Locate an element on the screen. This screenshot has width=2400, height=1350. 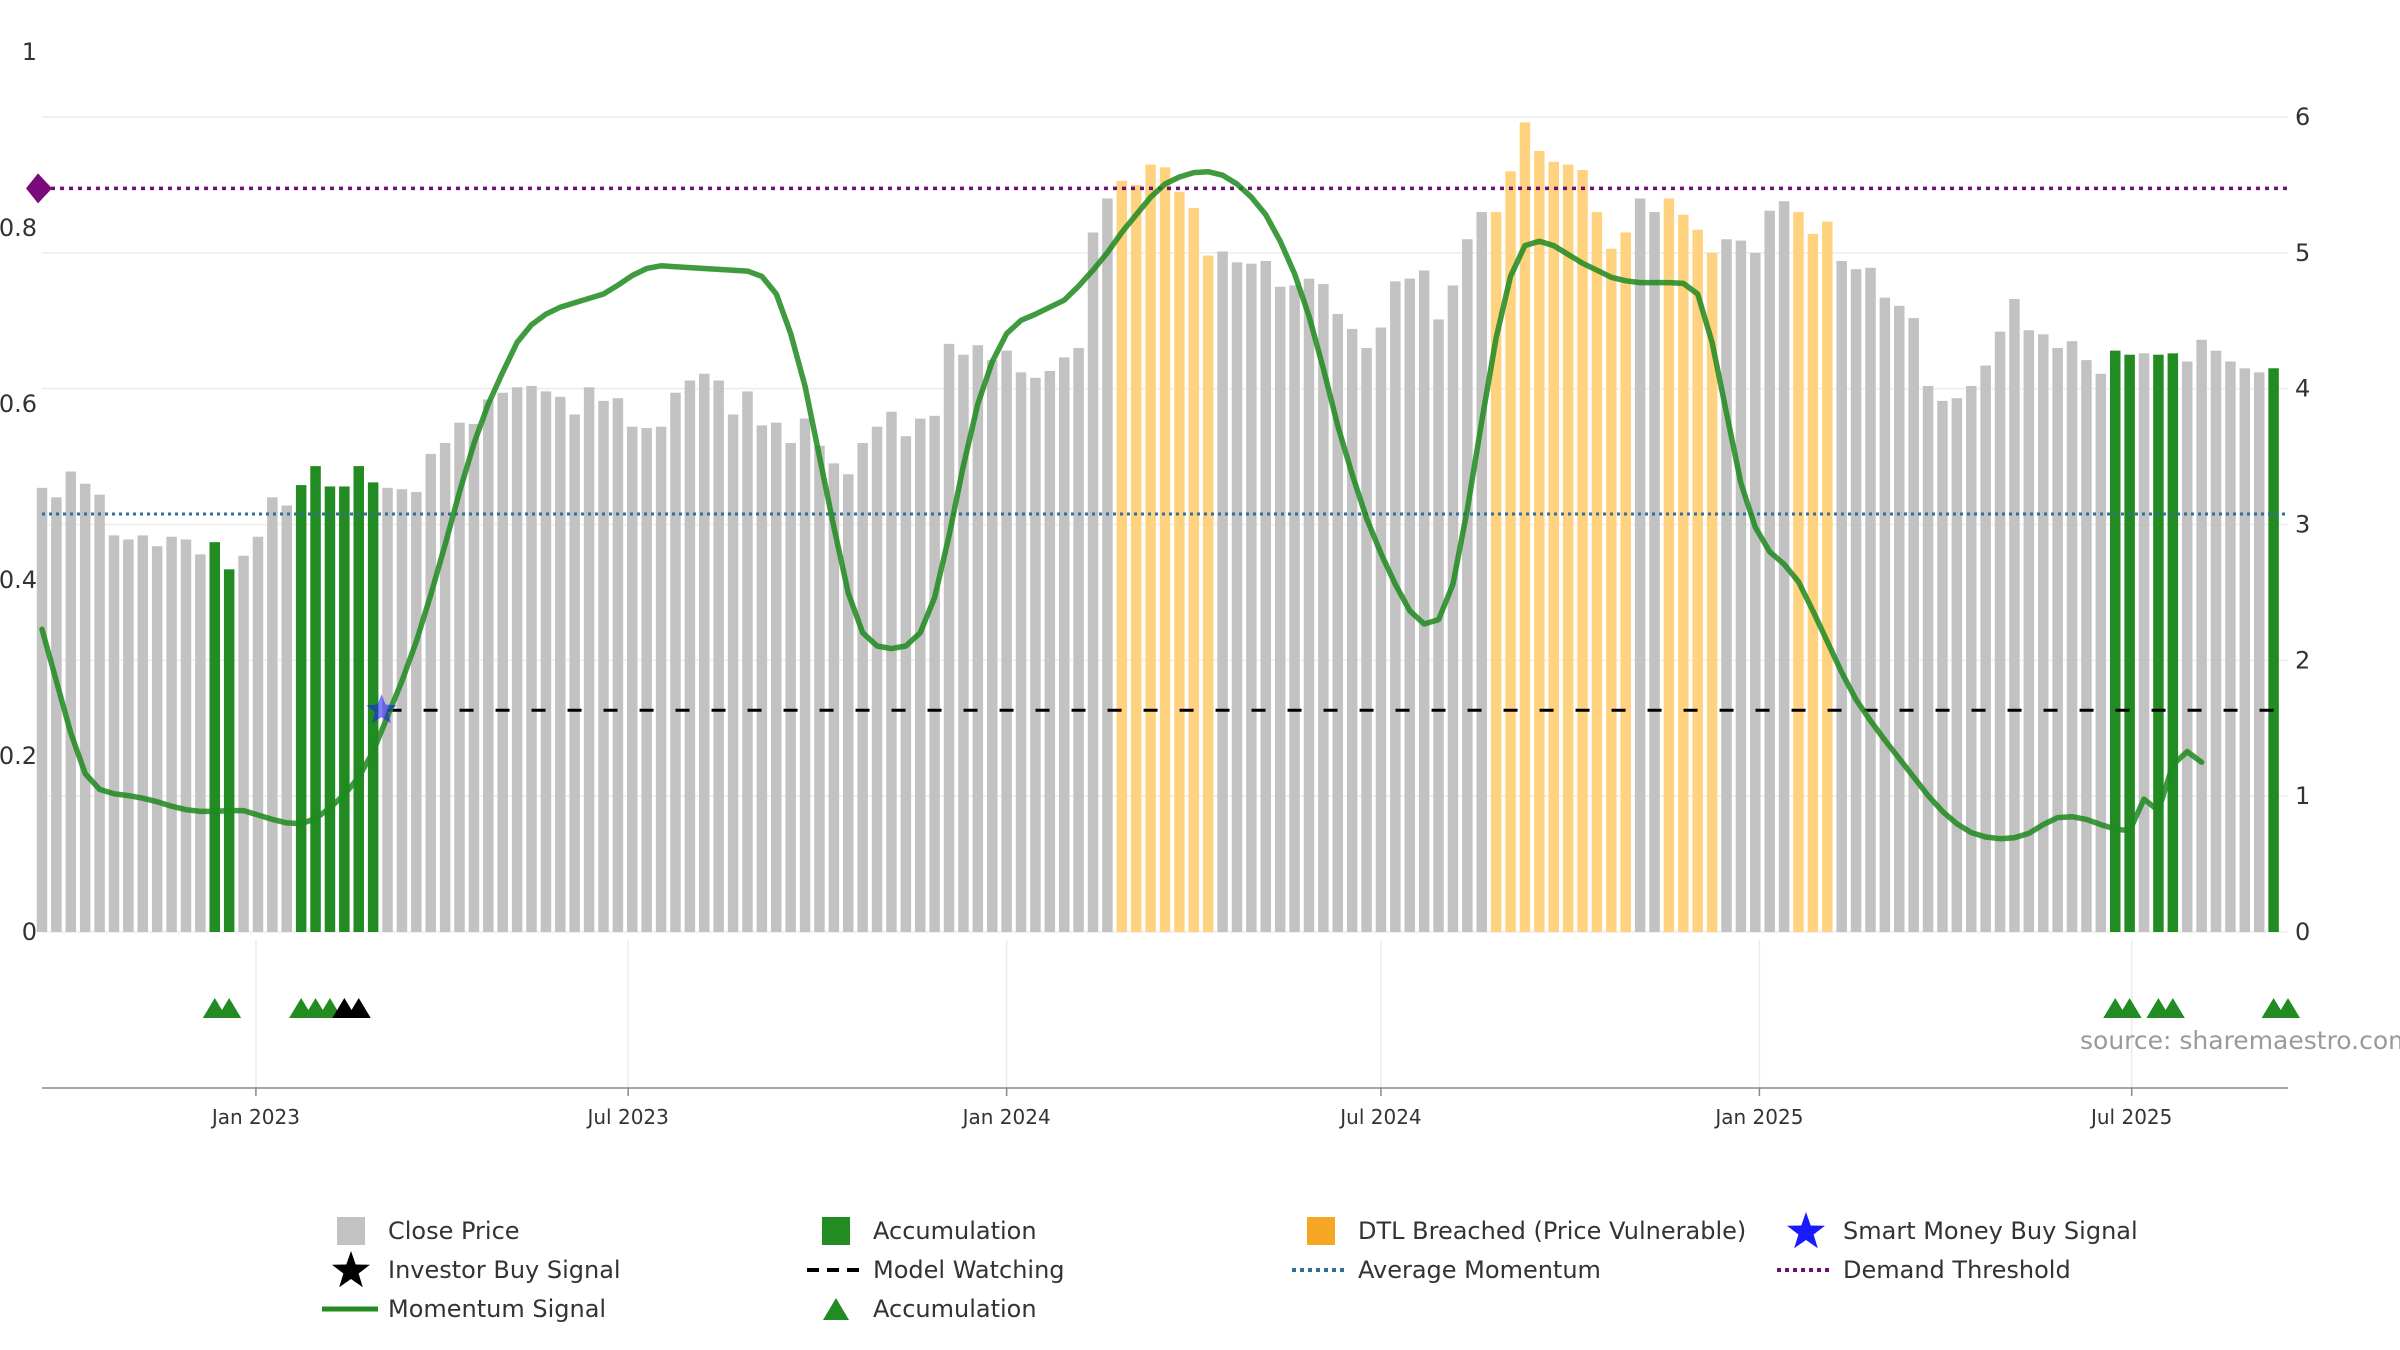
x-tick-label: Jan 2025 is located at coordinates (1758, 1117).